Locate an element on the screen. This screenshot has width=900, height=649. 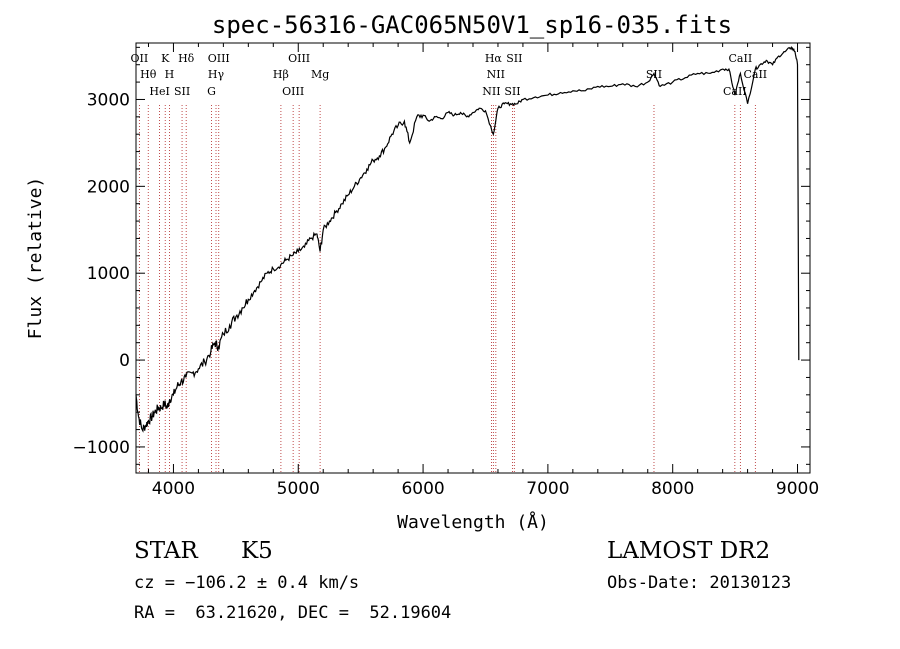
x-axis-label: Wavelength (Å) is located at coordinates (473, 522).